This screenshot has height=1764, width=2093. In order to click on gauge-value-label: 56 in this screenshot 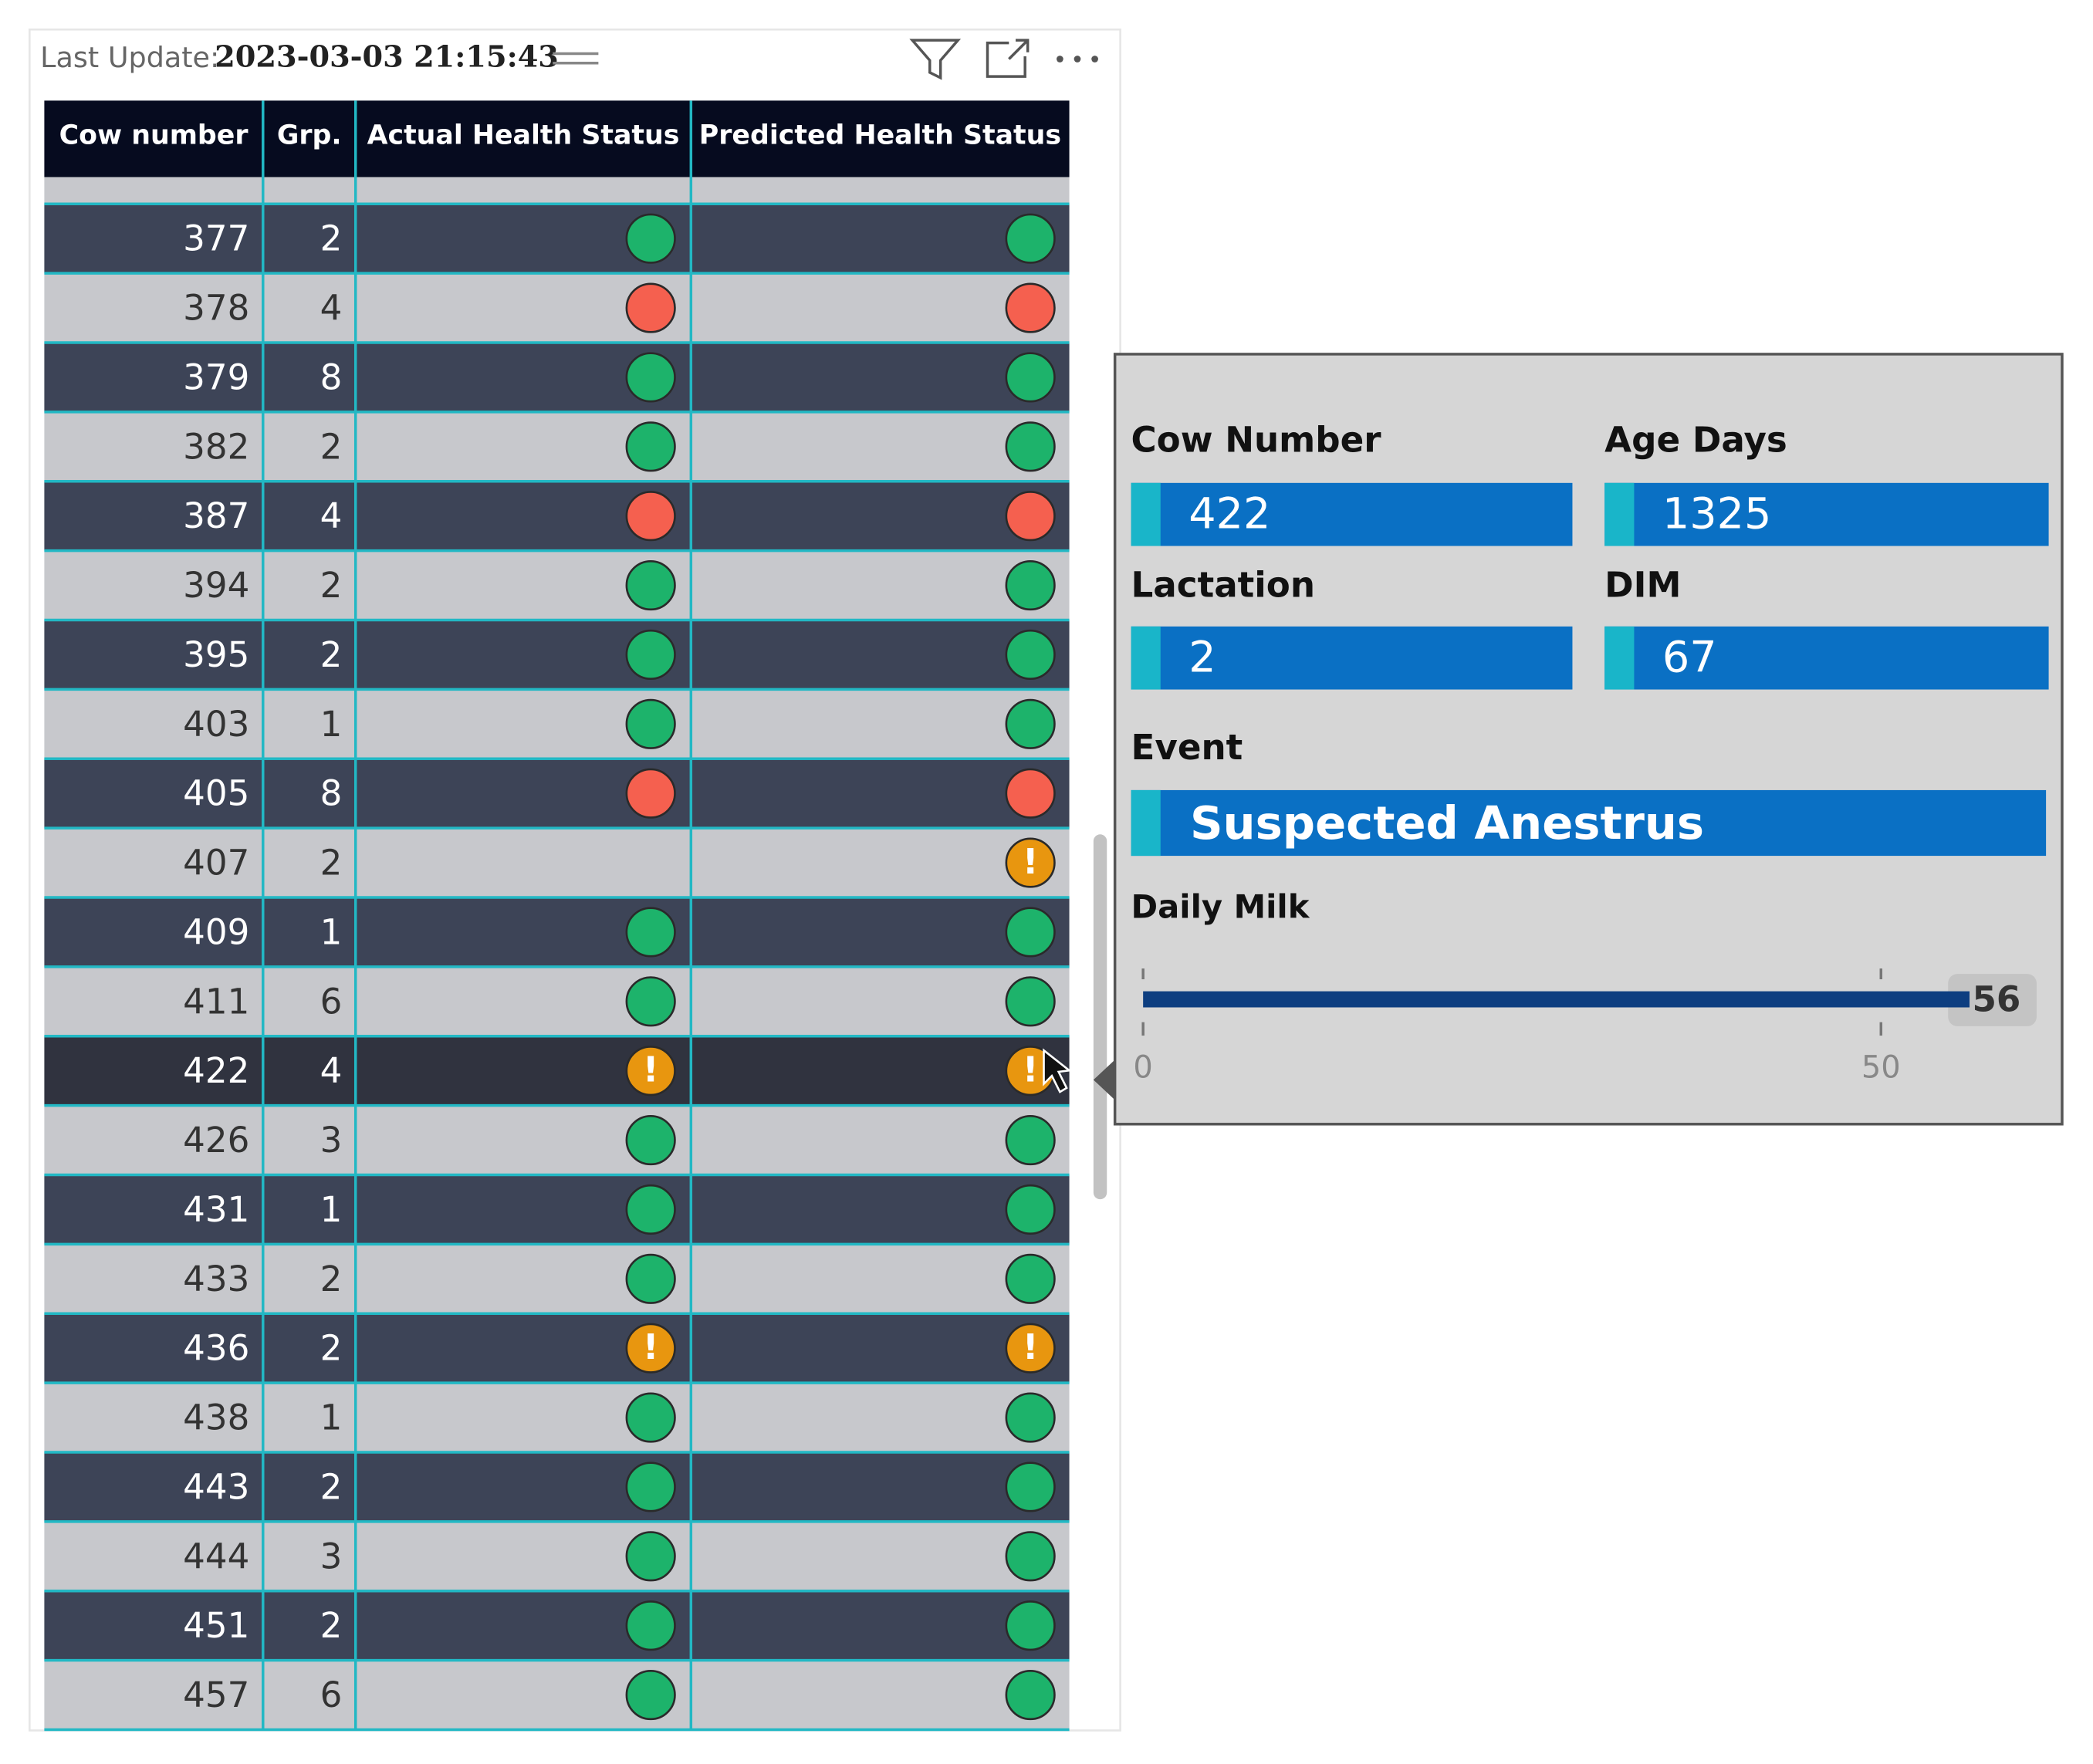, I will do `click(1996, 999)`.